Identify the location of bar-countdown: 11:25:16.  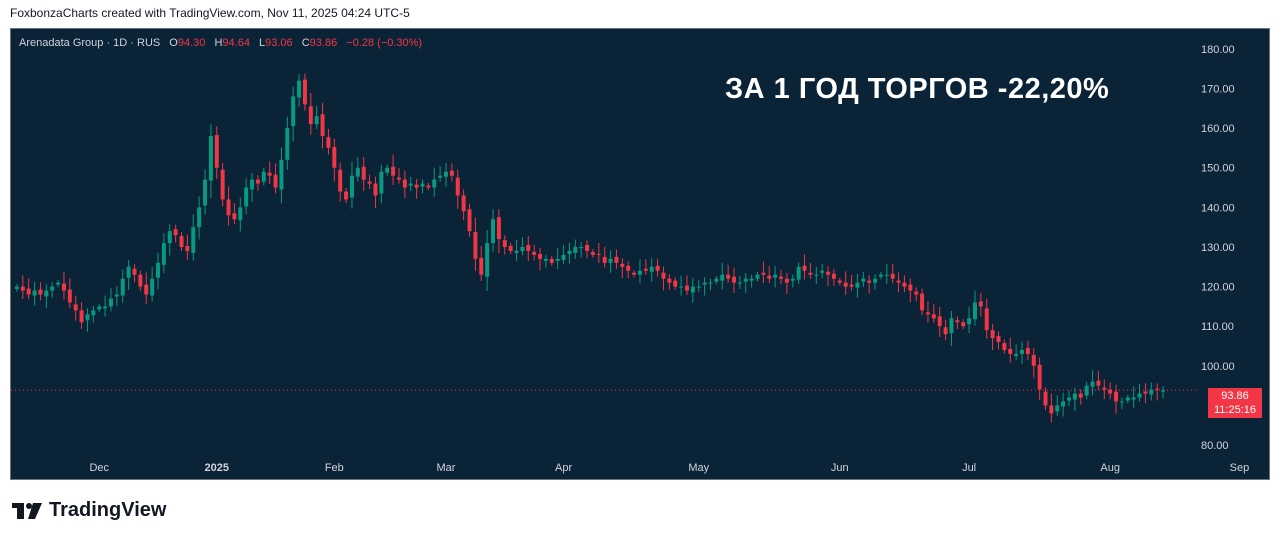
(1234, 410).